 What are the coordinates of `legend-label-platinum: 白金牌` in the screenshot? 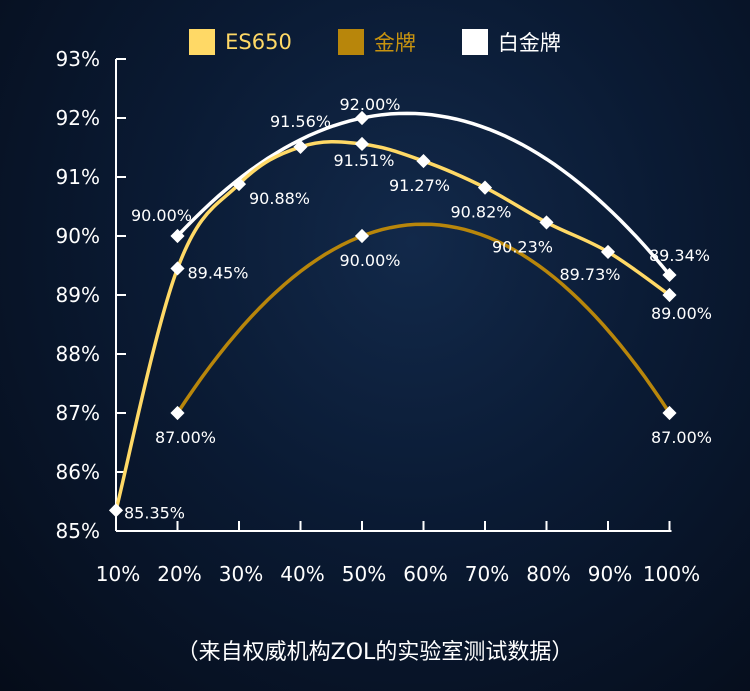 It's located at (529, 43).